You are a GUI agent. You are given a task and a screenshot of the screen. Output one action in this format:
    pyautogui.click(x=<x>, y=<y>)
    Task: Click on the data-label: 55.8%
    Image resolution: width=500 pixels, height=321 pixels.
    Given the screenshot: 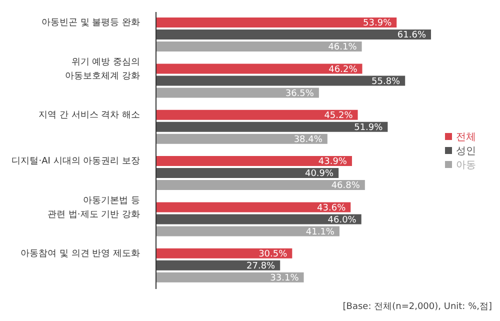 What is the action you would take?
    pyautogui.click(x=386, y=81)
    